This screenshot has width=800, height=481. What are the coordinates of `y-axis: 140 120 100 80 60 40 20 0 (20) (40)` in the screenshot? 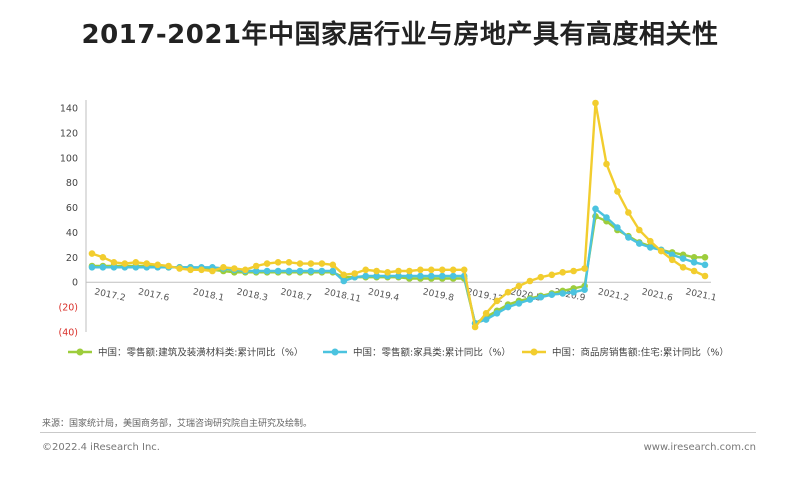 It's located at (72, 219).